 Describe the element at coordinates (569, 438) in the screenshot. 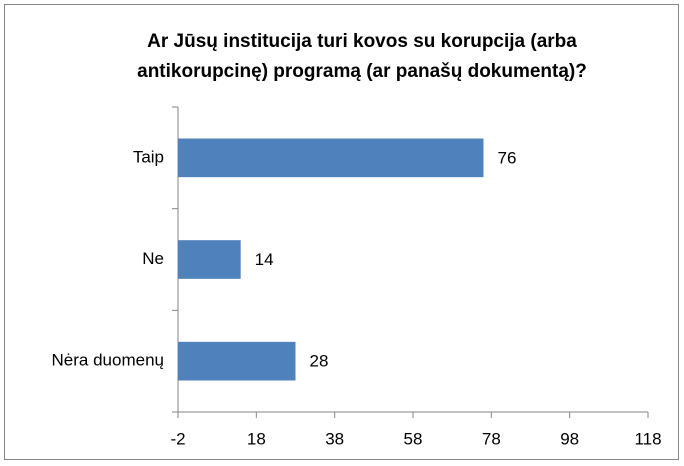

I see `x-tick-label: 98` at that location.